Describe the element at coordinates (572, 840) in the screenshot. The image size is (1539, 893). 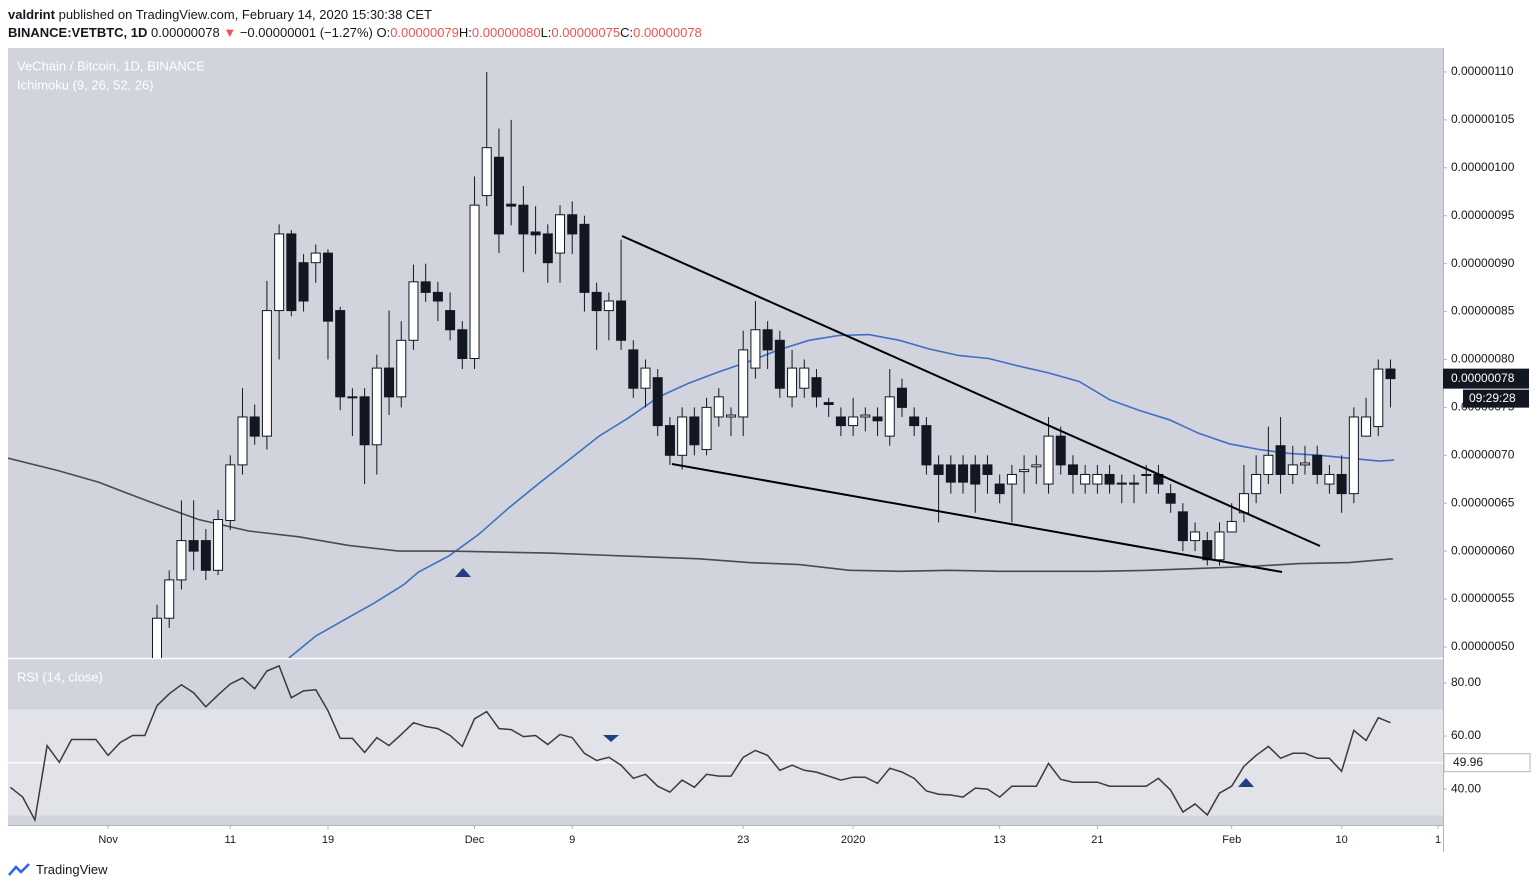
I see `x-tick-label: 9` at that location.